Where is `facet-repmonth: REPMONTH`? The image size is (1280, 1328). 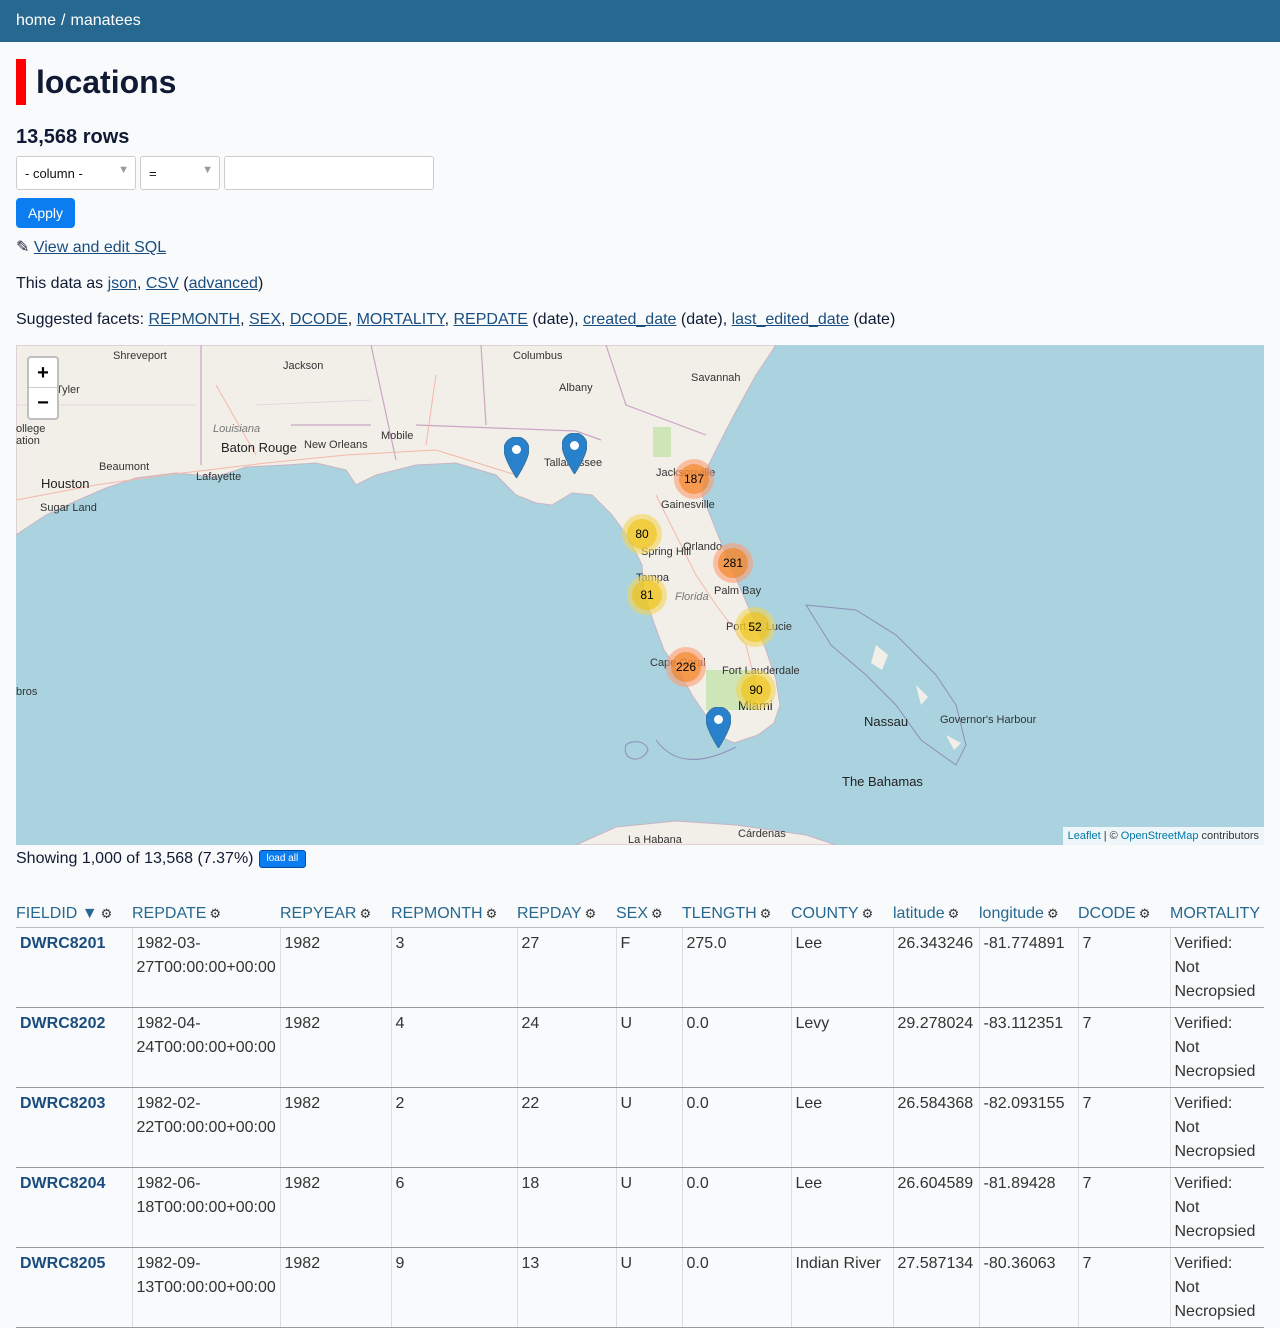
facet-repmonth: REPMONTH is located at coordinates (194, 319).